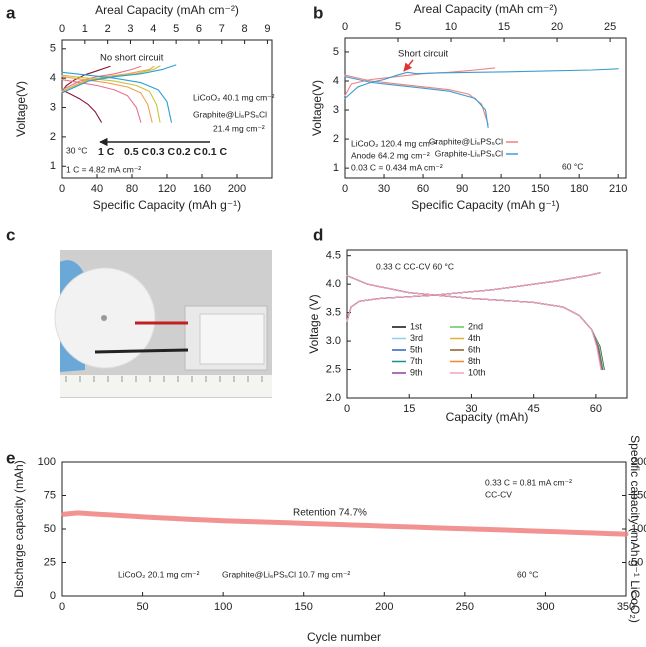  What do you see at coordinates (408, 65) in the screenshot?
I see `arrow` at bounding box center [408, 65].